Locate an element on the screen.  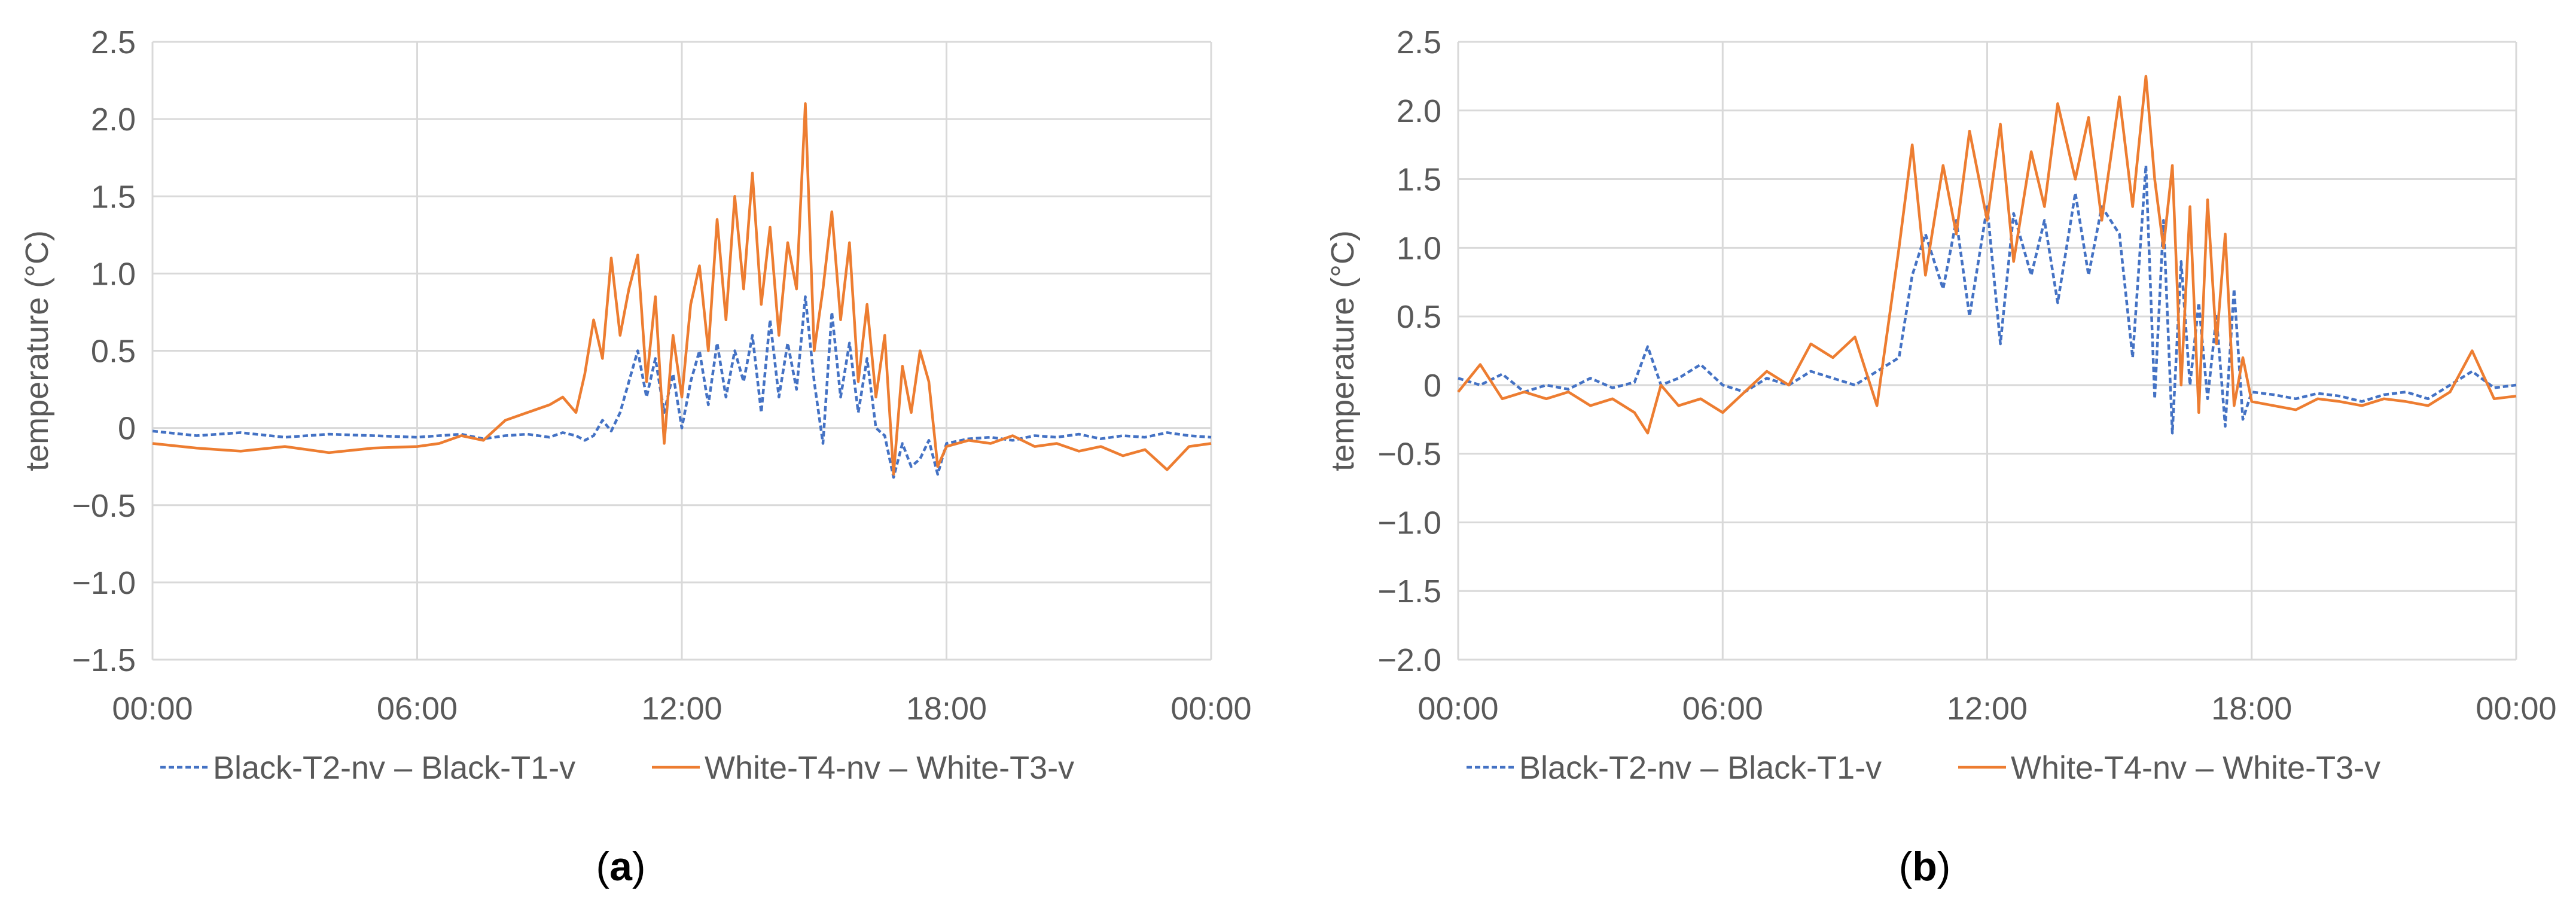
panel-letter: a is located at coordinates (621, 866).